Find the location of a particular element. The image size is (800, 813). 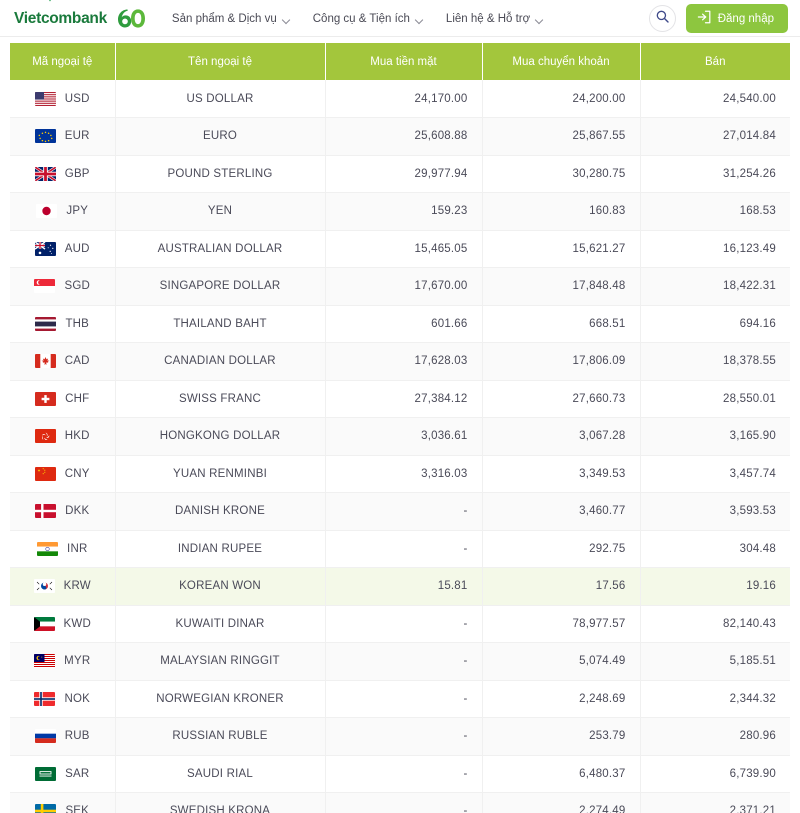

flag-in-icon is located at coordinates (48, 548).